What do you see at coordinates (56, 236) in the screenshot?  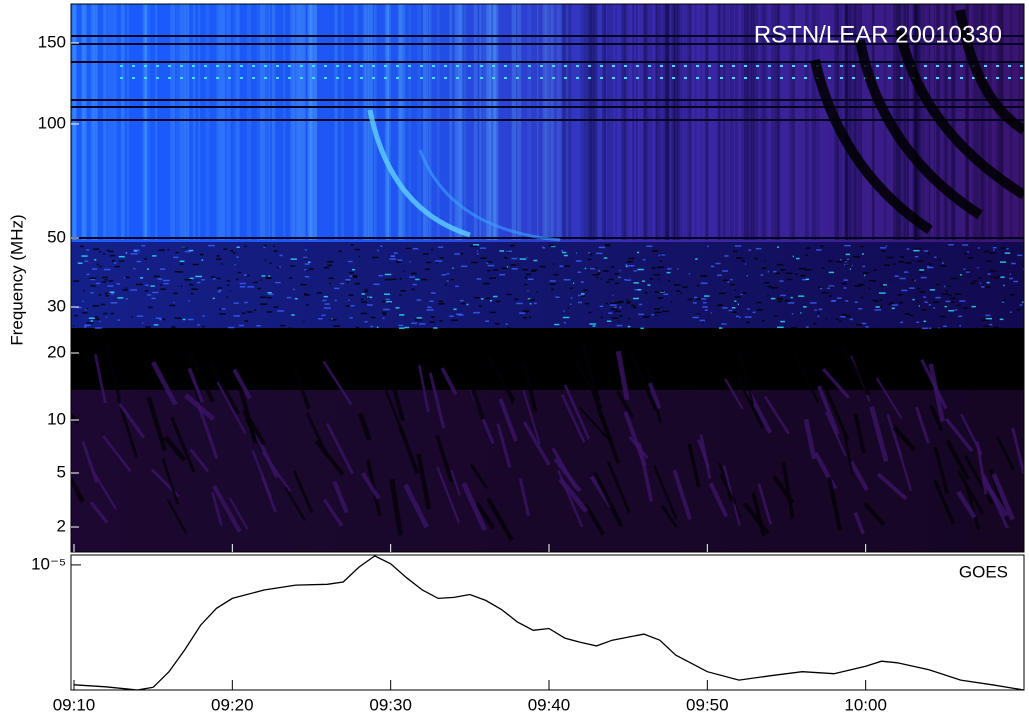 I see `y-tick-label: 50` at bounding box center [56, 236].